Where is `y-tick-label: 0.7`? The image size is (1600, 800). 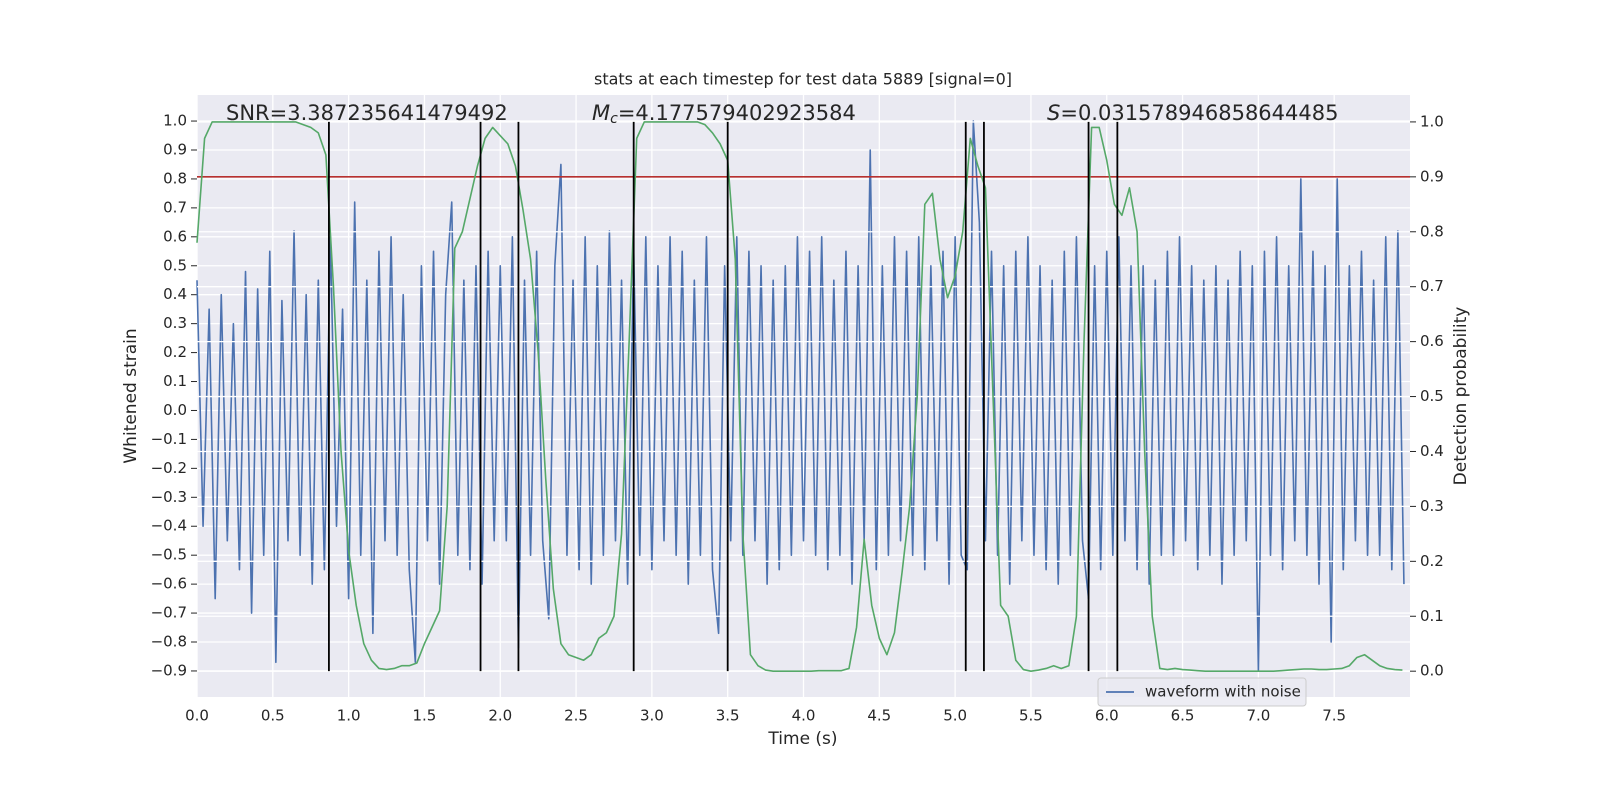
y-tick-label: 0.7 is located at coordinates (175, 207).